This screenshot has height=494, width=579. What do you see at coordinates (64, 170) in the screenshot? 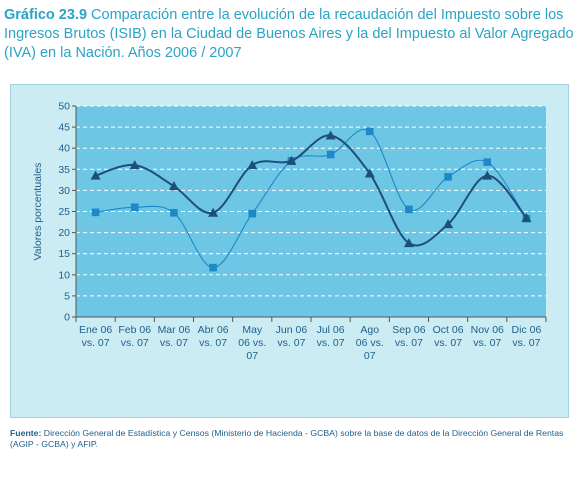
I see `y-tick-label: 35` at bounding box center [64, 170].